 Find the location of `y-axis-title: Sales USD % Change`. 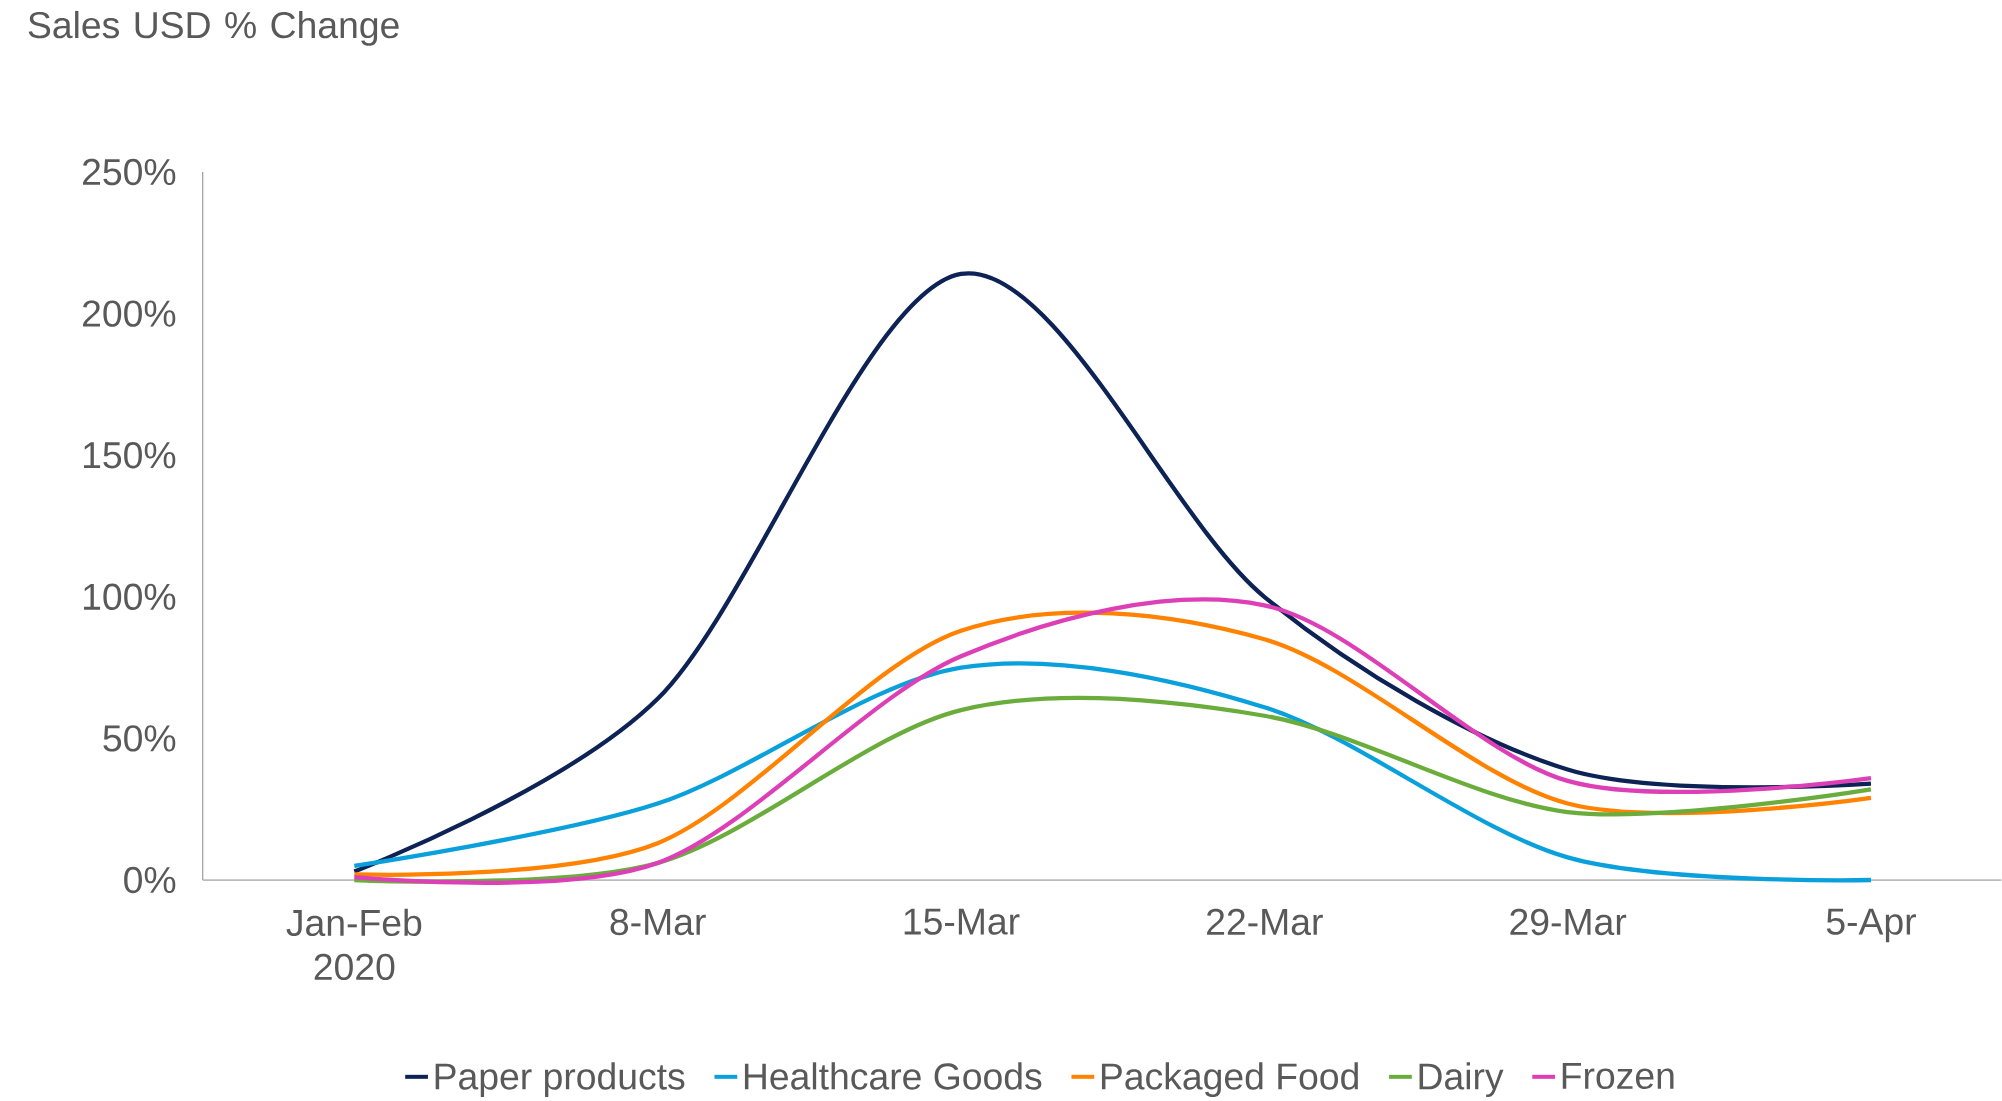

y-axis-title: Sales USD % Change is located at coordinates (213, 28).